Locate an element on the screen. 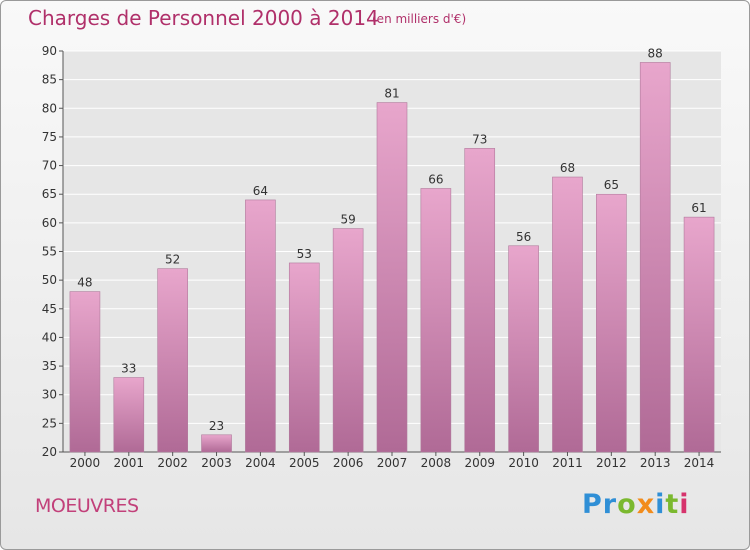 This screenshot has height=550, width=750. commune-name: MOEUVRES is located at coordinates (87, 506).